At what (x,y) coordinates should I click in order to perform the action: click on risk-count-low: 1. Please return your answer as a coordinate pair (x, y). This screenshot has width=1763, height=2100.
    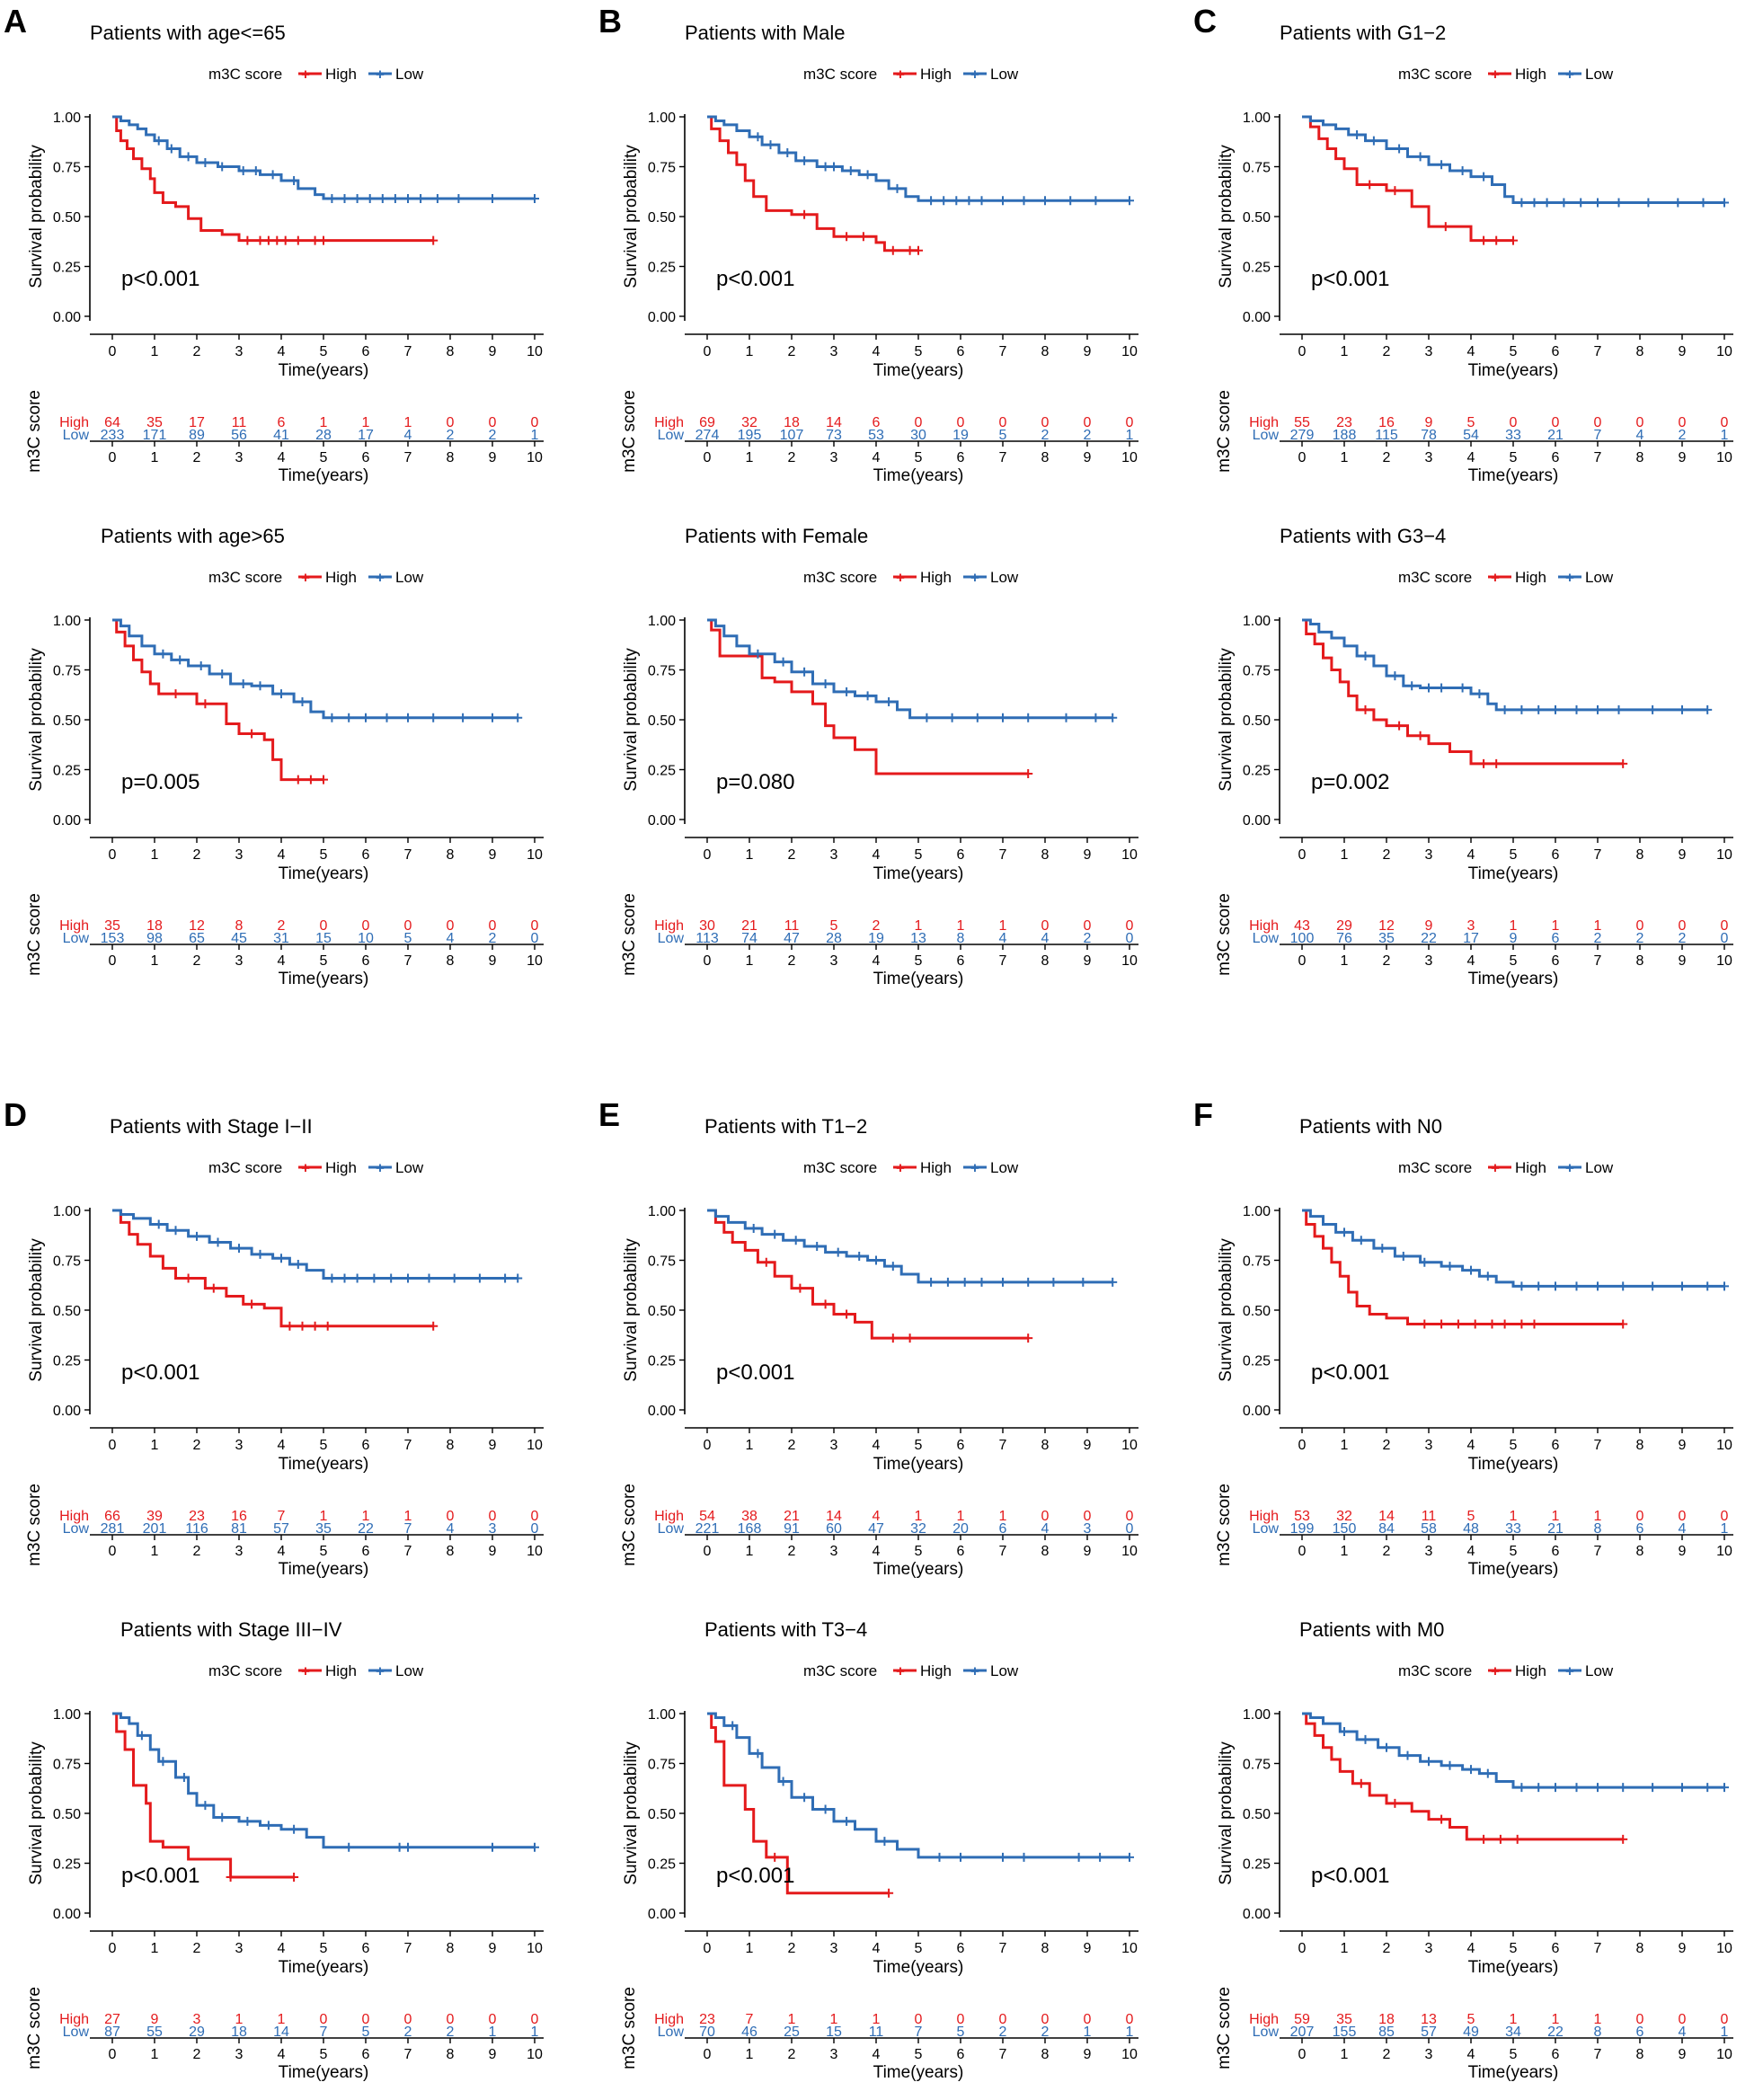
    Looking at the image, I should click on (1130, 435).